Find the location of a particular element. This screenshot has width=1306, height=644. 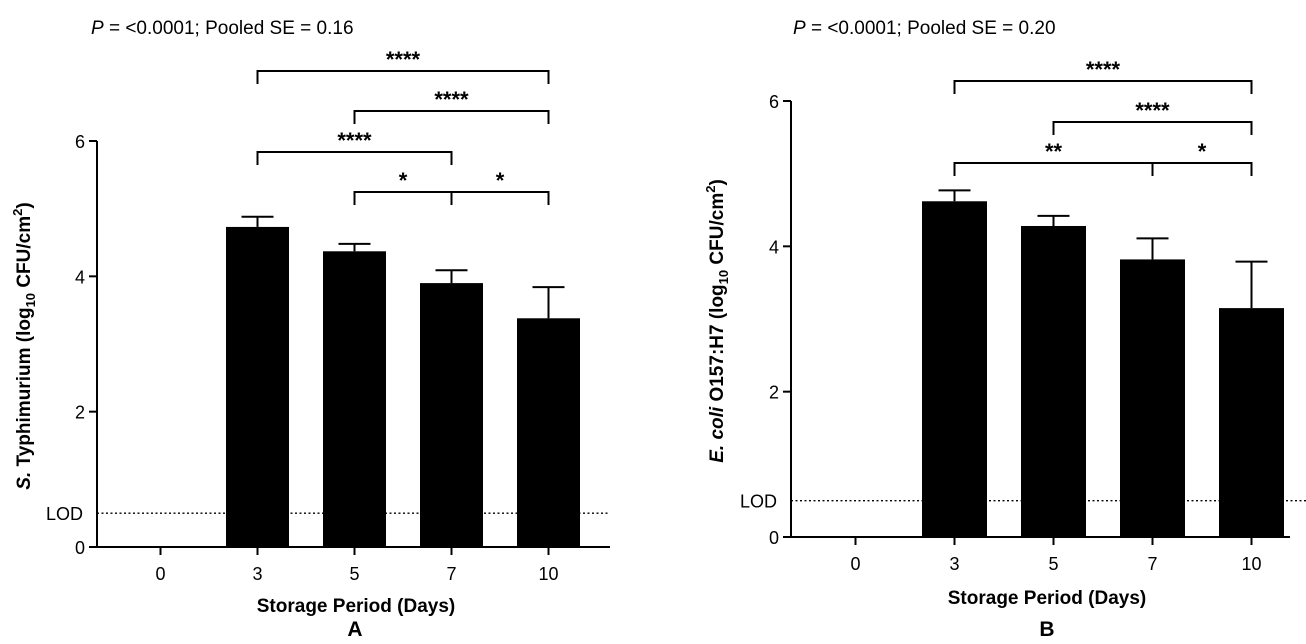

y-axis-title: E. coli O157:H7 (log10 CFU/cm2) is located at coordinates (717, 321).